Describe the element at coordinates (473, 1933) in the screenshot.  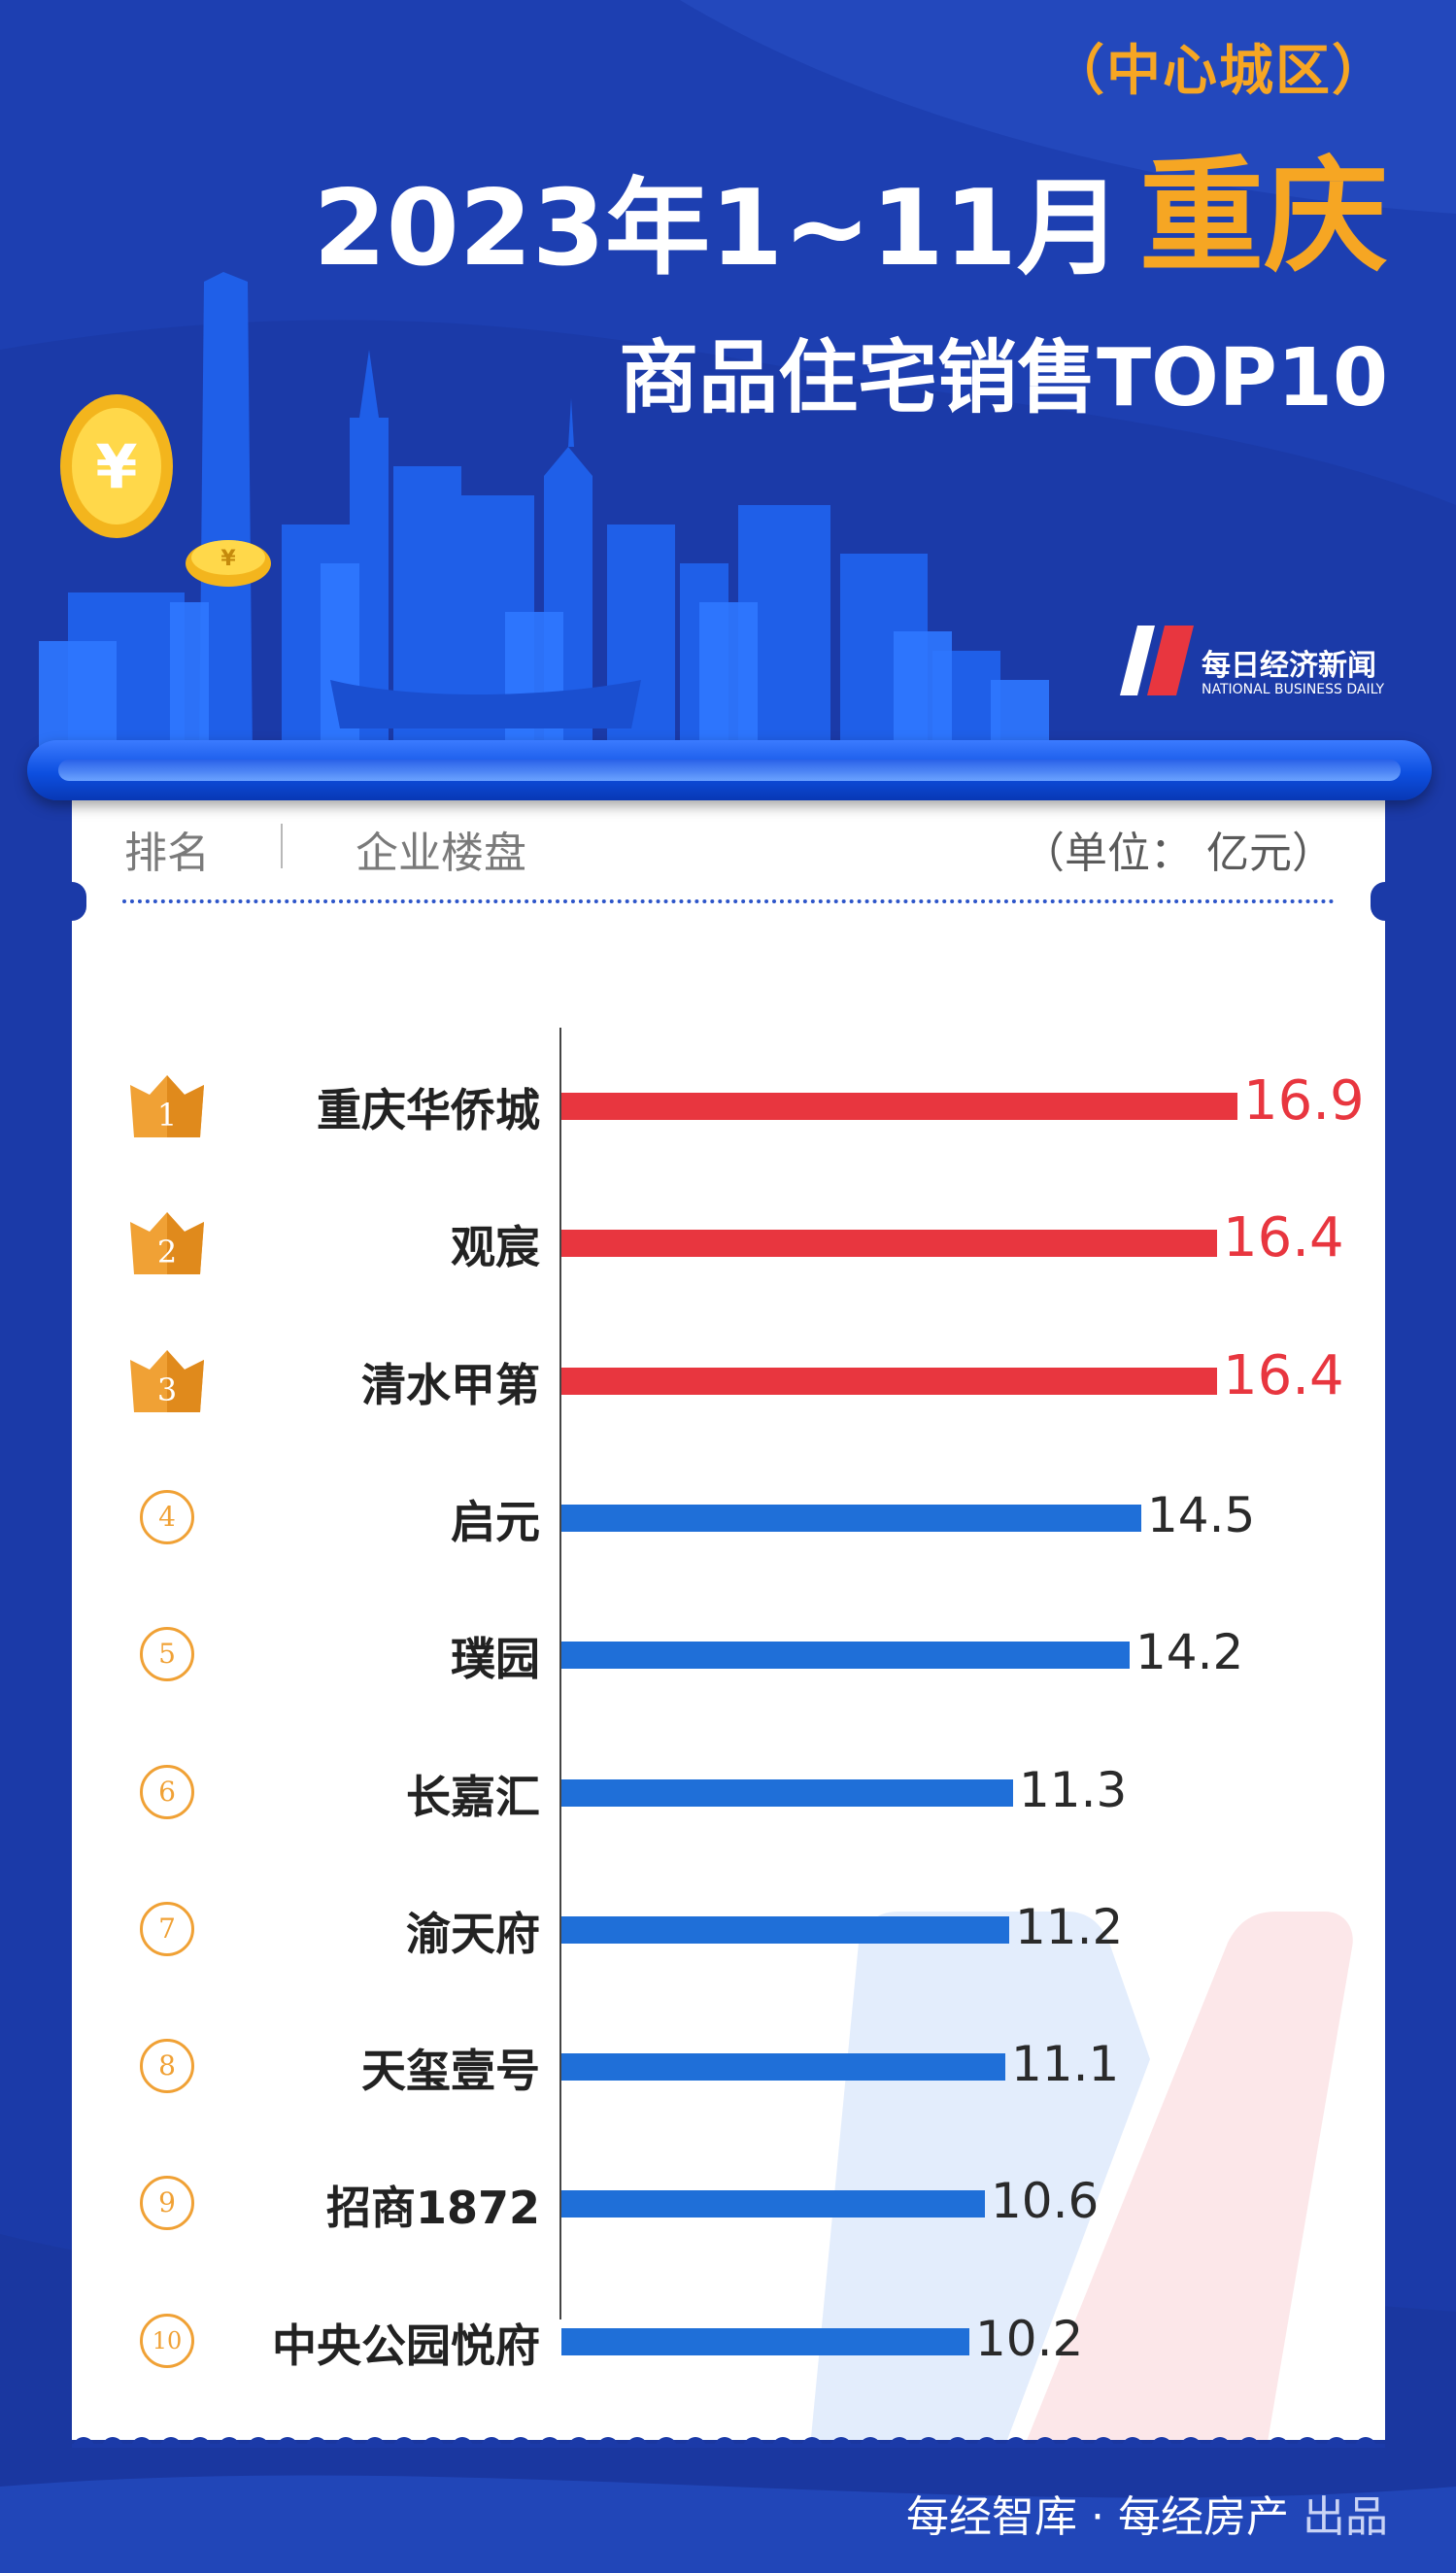
I see `bar-category-label: 渝天府` at that location.